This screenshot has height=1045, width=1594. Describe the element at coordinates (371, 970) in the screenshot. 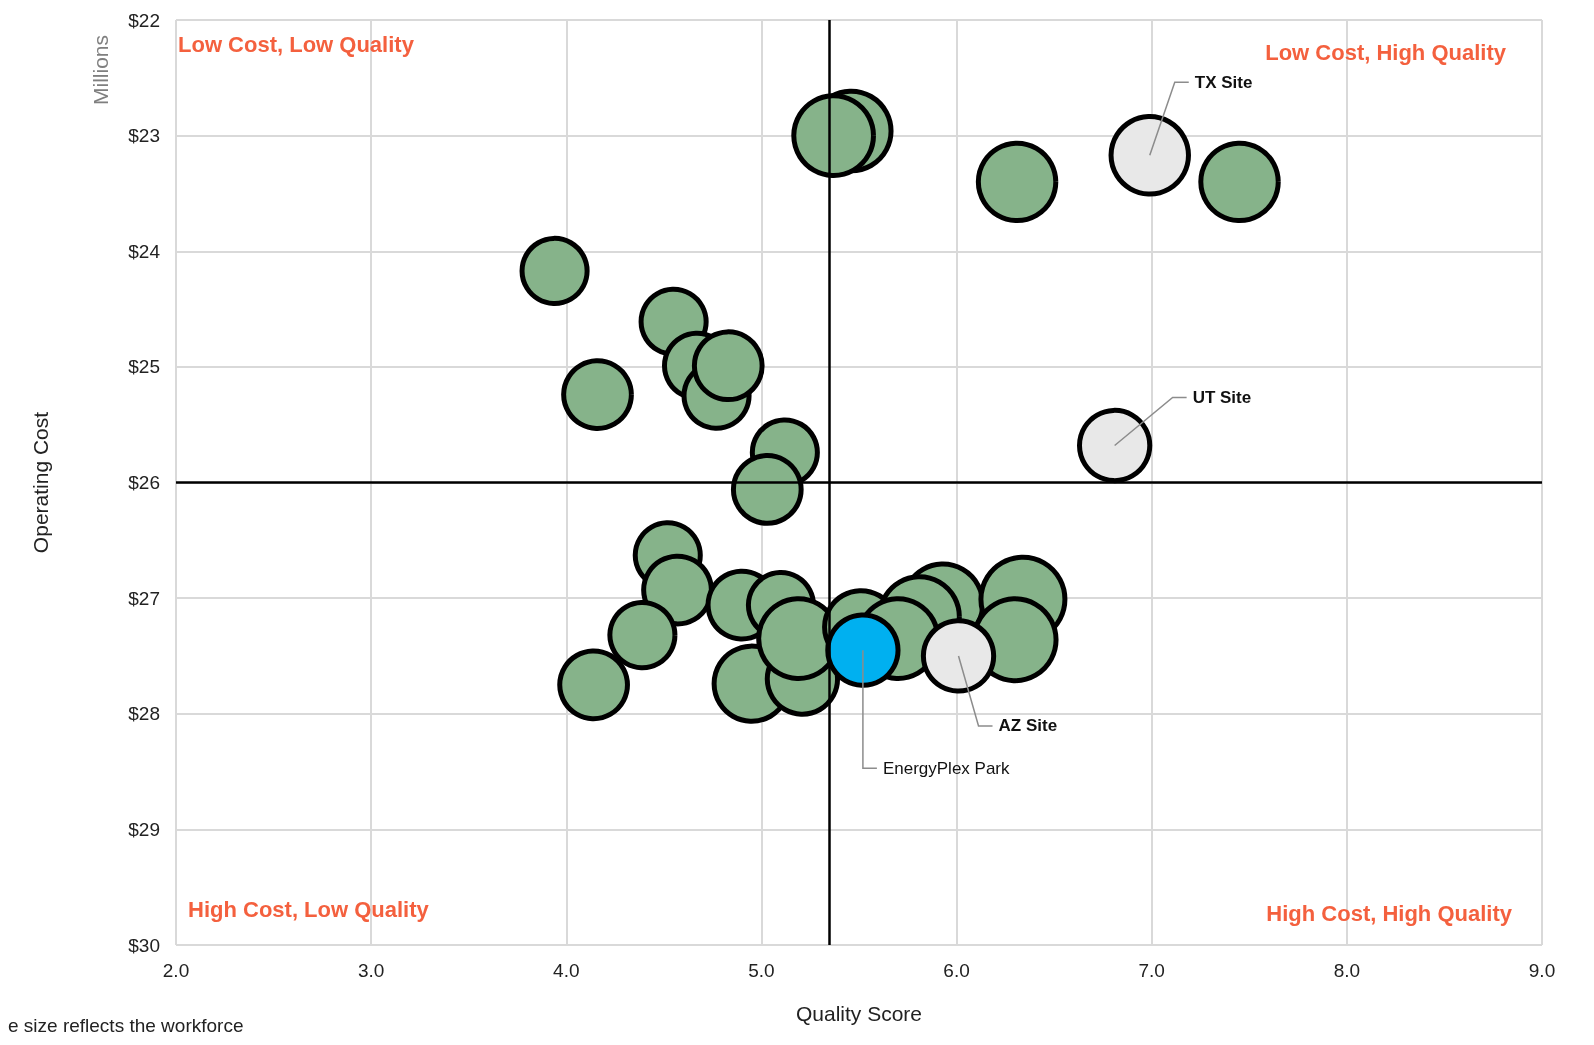

I see `x-tick-label: 3.0` at that location.